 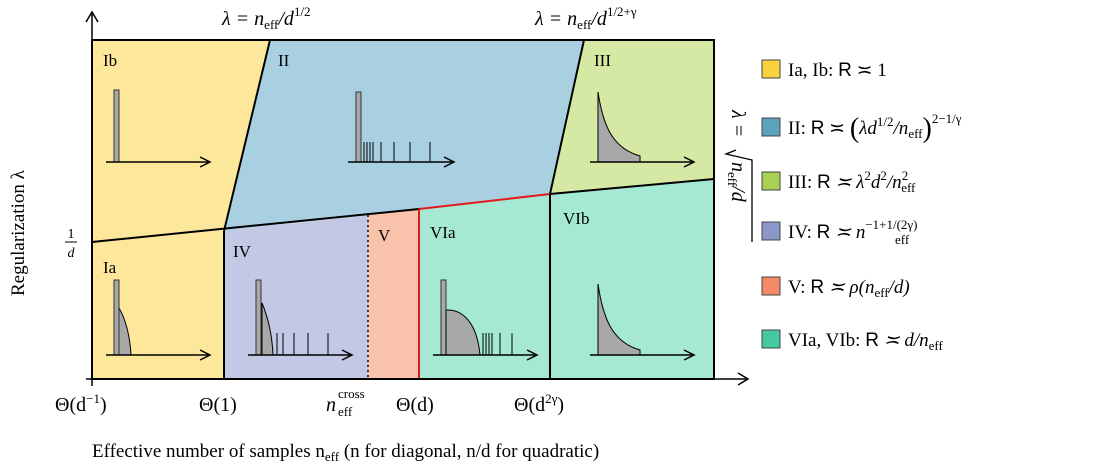 What do you see at coordinates (875, 127) in the screenshot?
I see `svg-text: II: R ≍ (λd1/2/neff)2−1/γ` at bounding box center [875, 127].